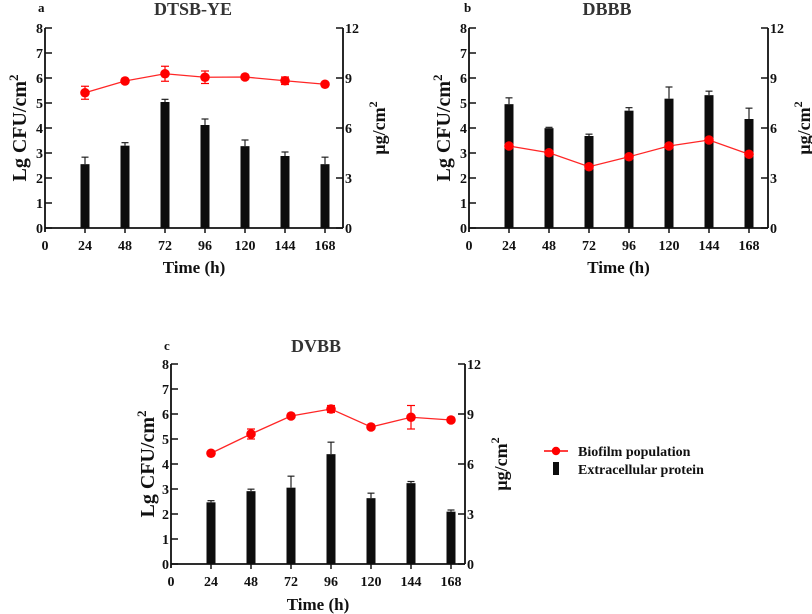 The image size is (812, 614). I want to click on panel-label: b, so click(467, 7).